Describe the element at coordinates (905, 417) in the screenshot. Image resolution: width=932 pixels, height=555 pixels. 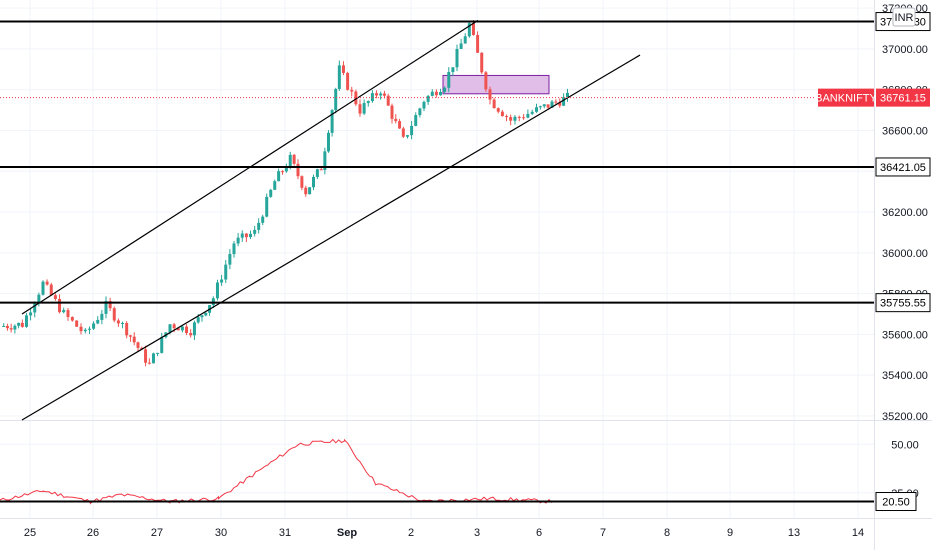
I see `price-tick-label: 35200.00` at that location.